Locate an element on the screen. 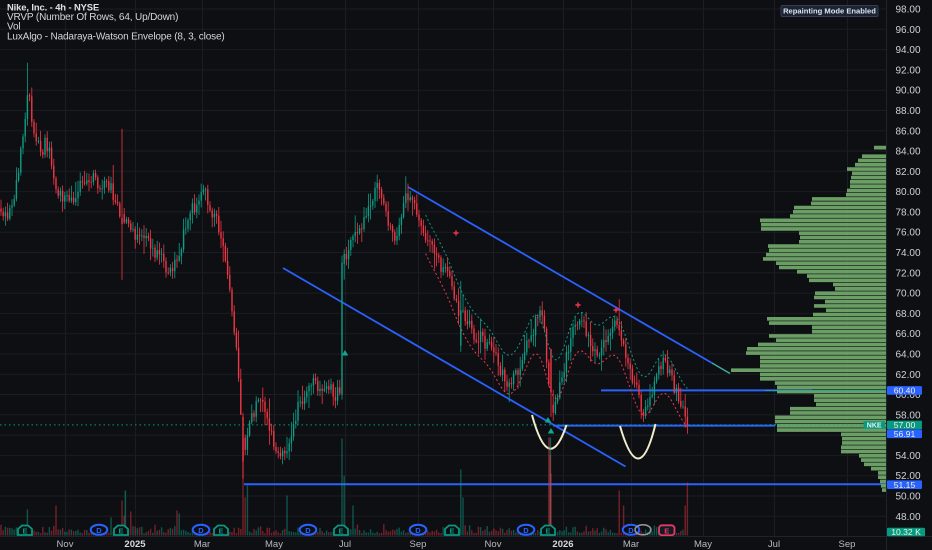  svg-text: 56.91 is located at coordinates (905, 434).